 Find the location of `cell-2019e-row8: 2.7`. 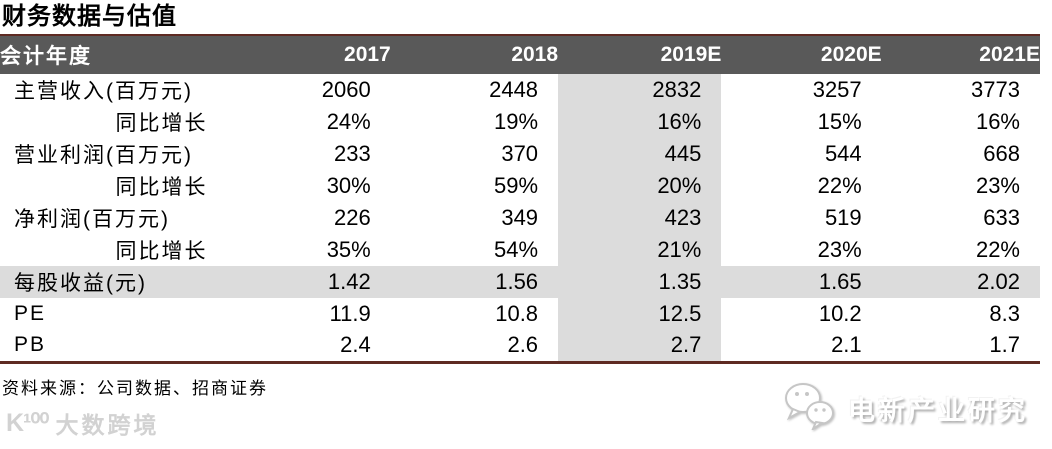

cell-2019e-row8: 2.7 is located at coordinates (640, 346).